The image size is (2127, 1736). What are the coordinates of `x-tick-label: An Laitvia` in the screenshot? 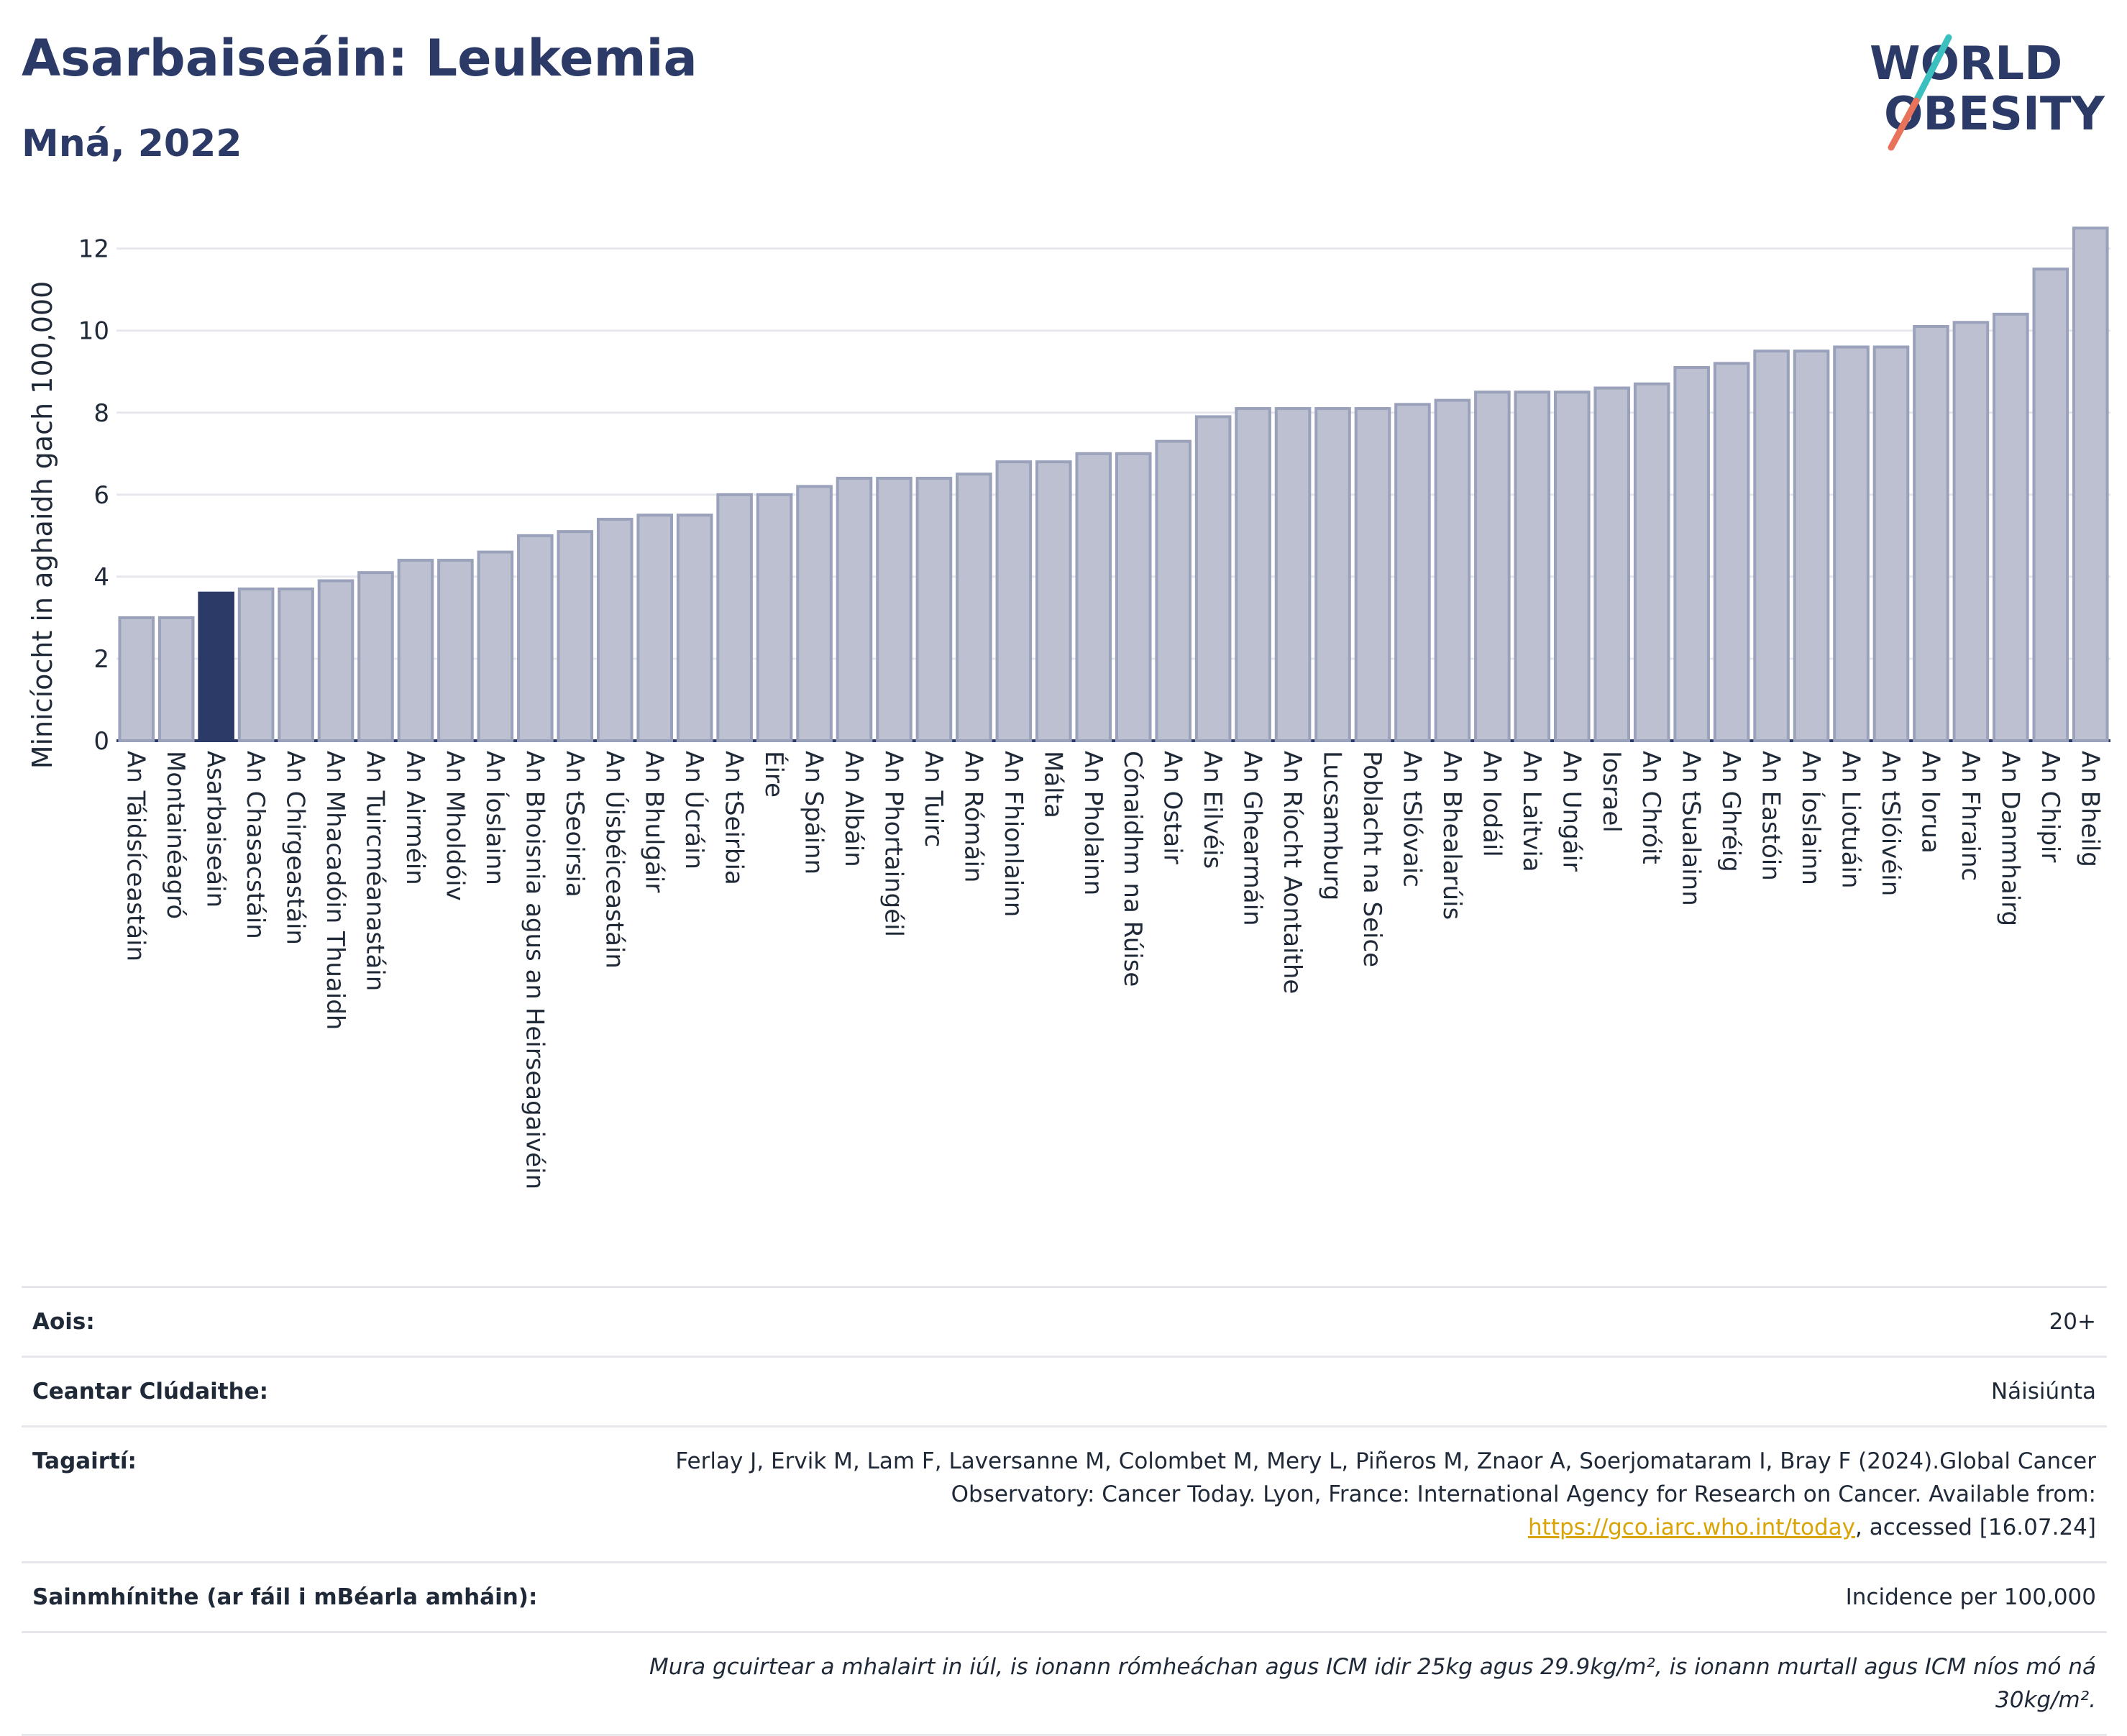 It's located at (1532, 812).